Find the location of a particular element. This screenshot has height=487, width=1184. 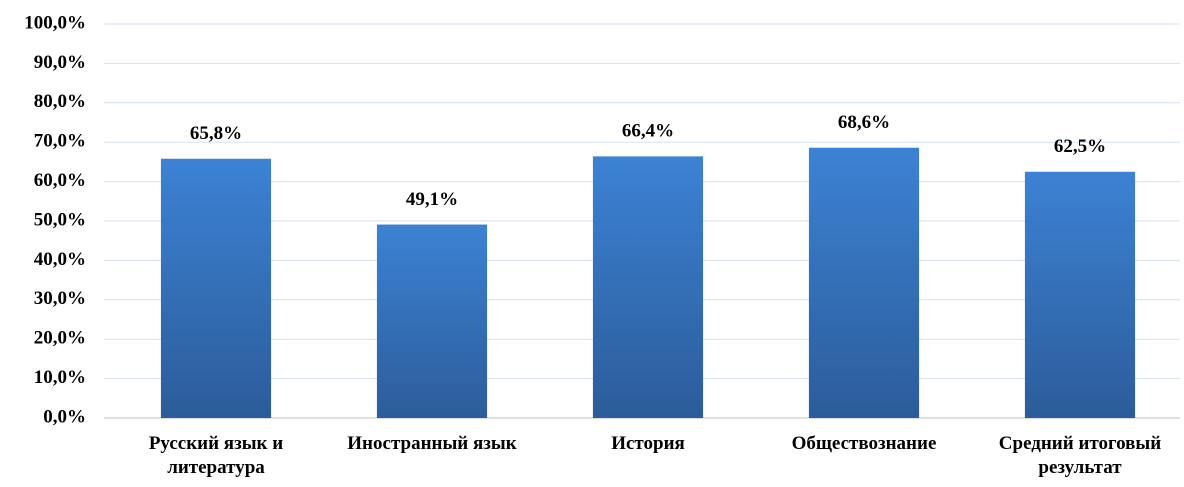

data-label: 49,1% is located at coordinates (432, 199).